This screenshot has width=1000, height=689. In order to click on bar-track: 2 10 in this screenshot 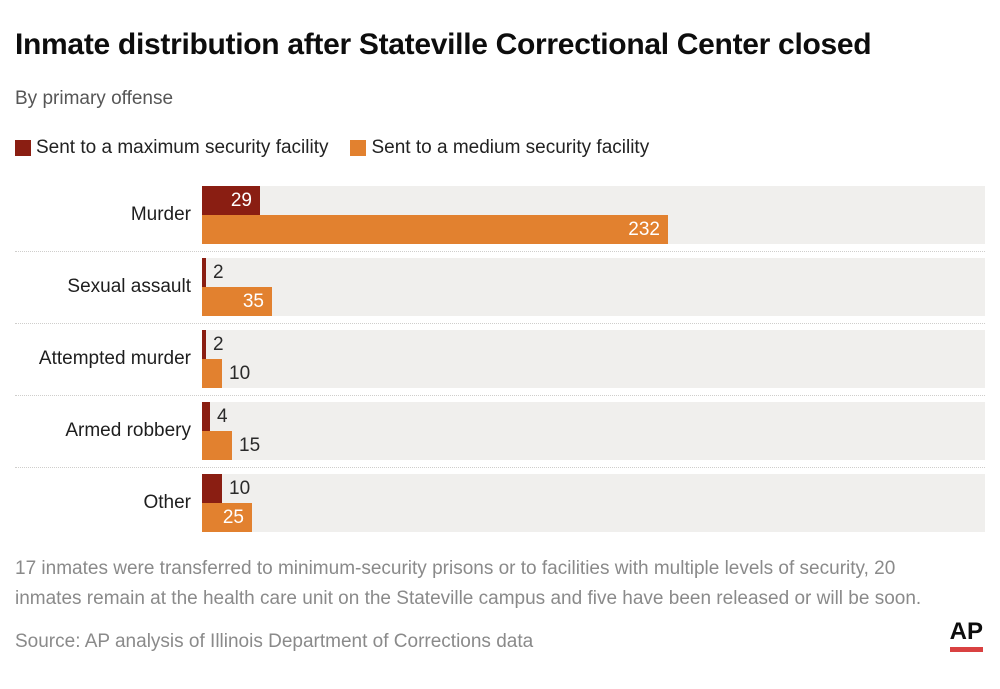, I will do `click(593, 359)`.